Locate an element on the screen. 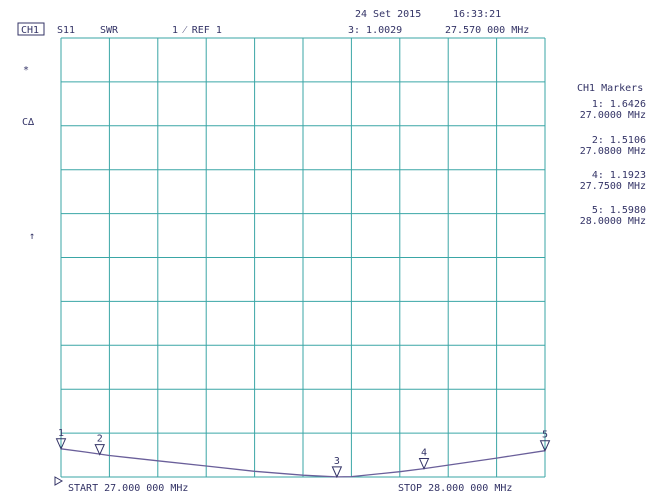  marker-freq: 28.0000 MHz is located at coordinates (613, 221).